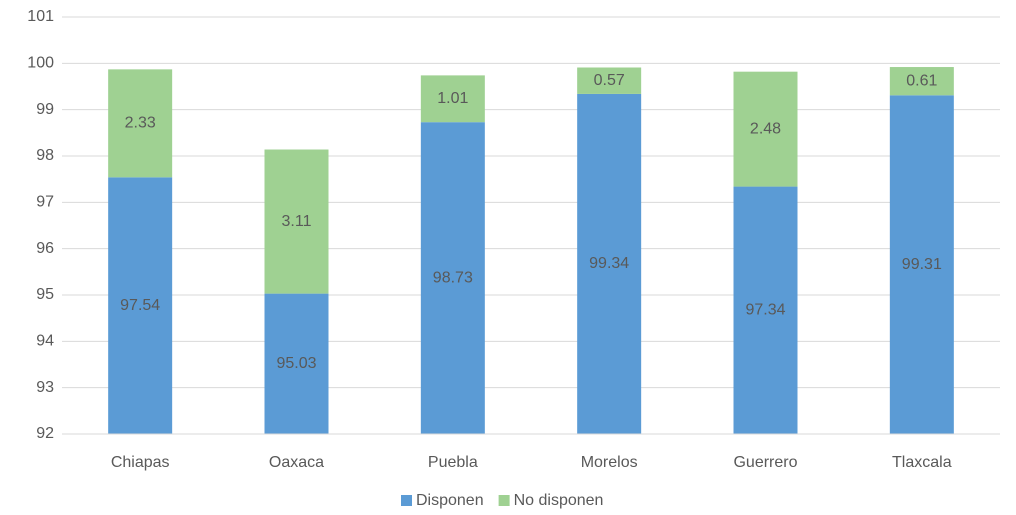  Describe the element at coordinates (45, 155) in the screenshot. I see `y-tick-label: 98` at that location.